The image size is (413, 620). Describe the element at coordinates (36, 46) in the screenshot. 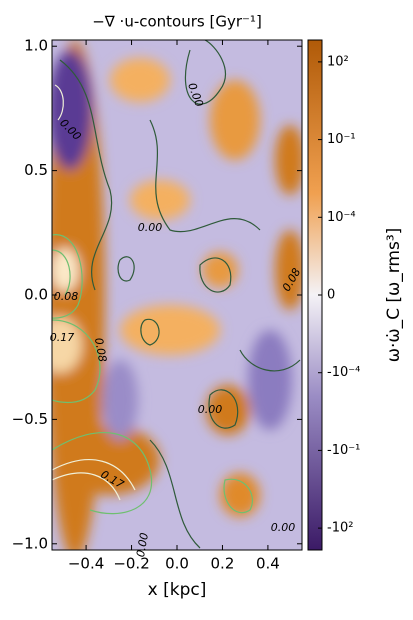

I see `y-tick-label: 1.0` at that location.